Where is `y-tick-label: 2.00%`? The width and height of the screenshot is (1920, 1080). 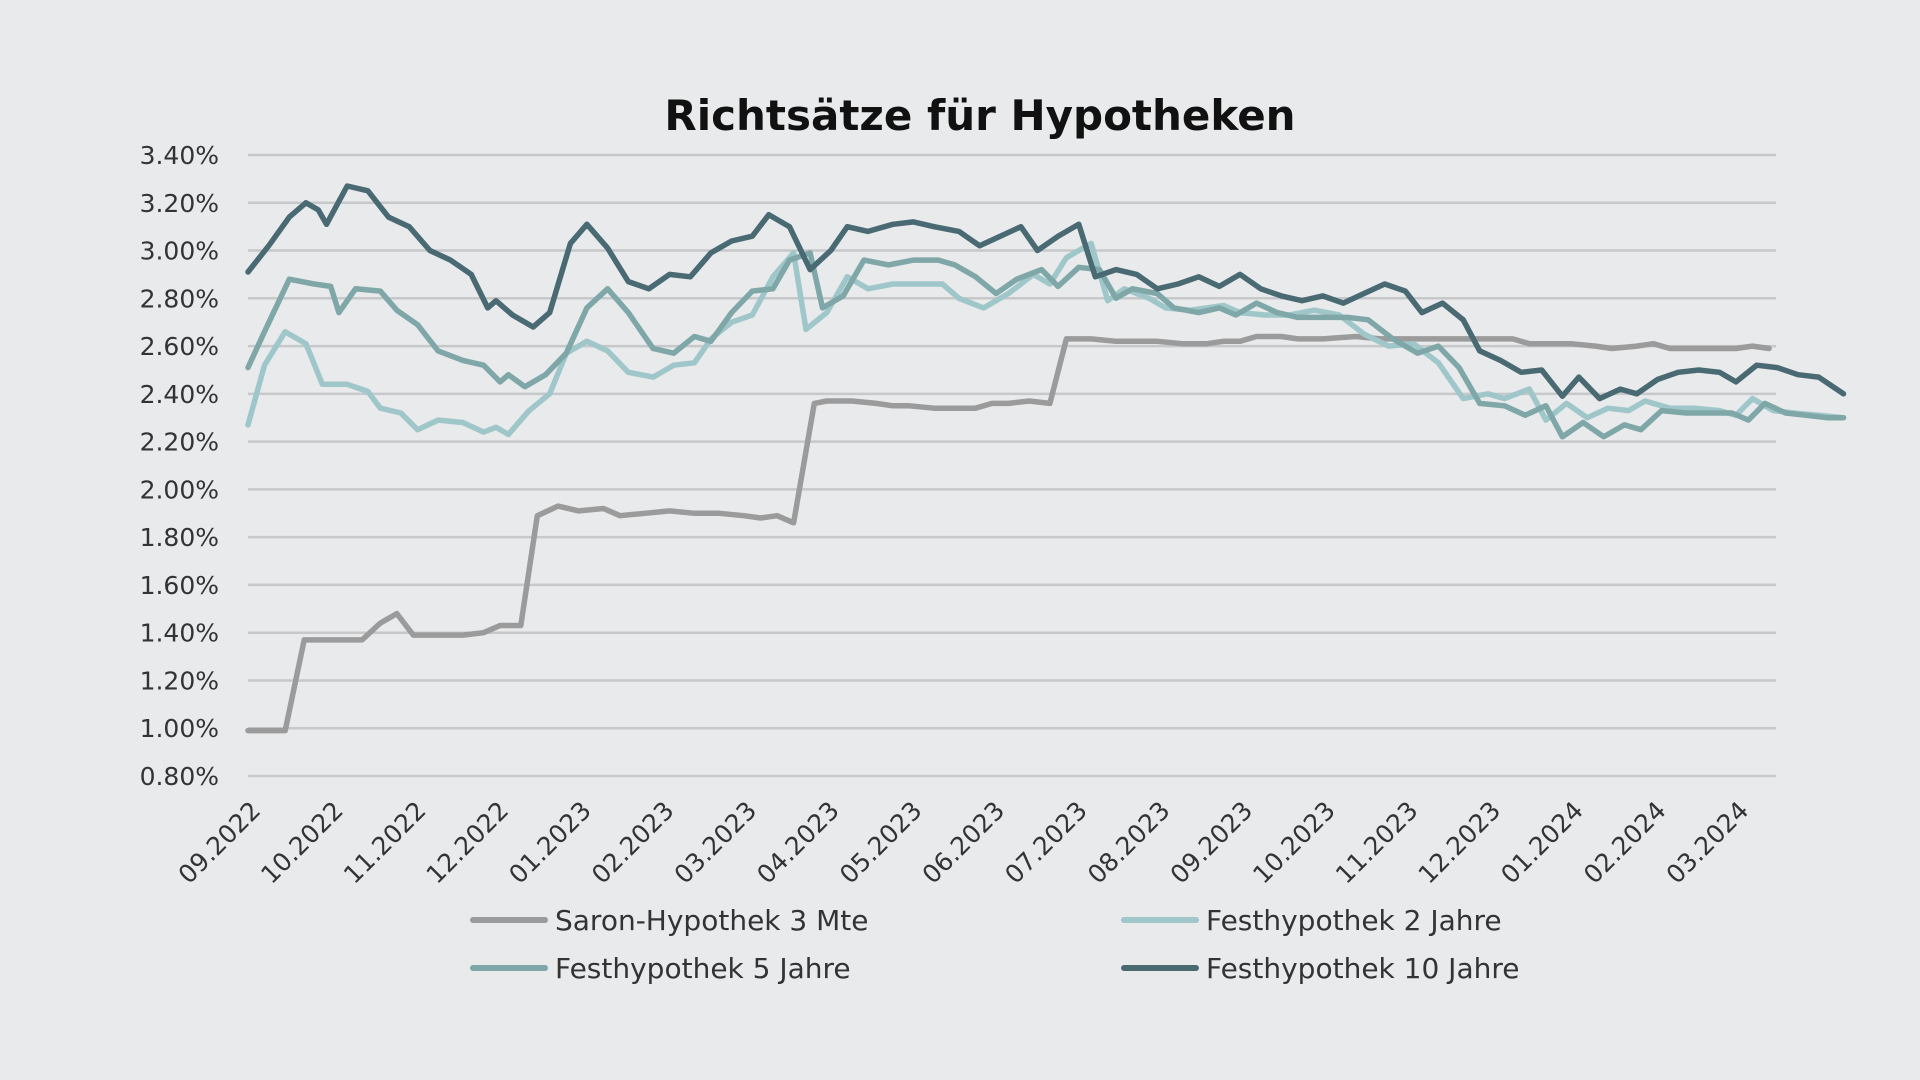 y-tick-label: 2.00% is located at coordinates (179, 489).